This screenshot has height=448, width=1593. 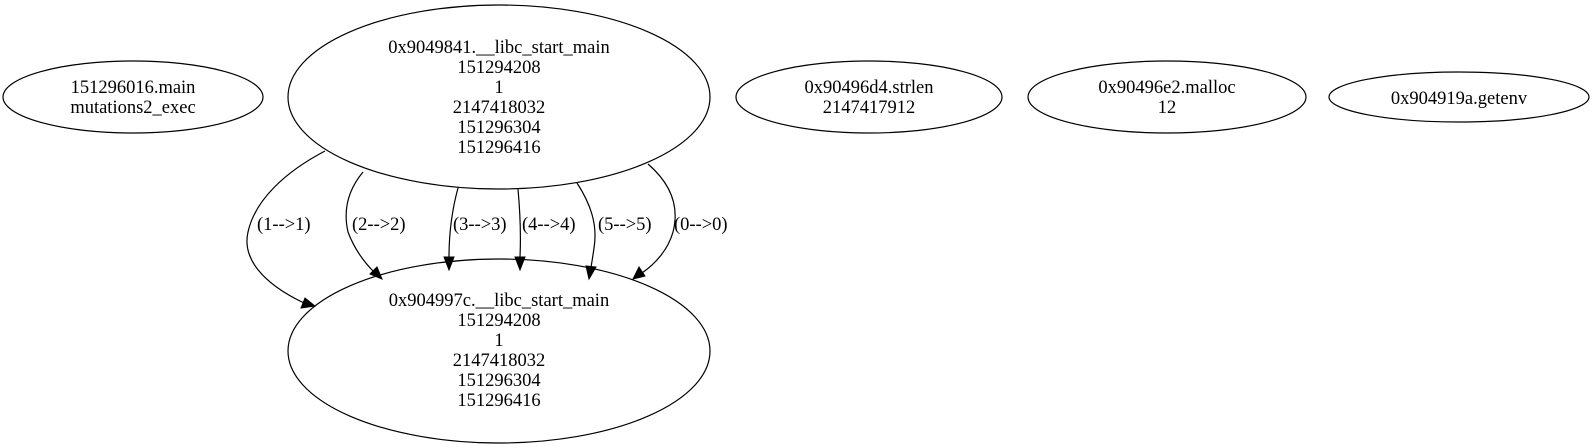 I want to click on edge-4-to-4: (4-->4), so click(x=545, y=230).